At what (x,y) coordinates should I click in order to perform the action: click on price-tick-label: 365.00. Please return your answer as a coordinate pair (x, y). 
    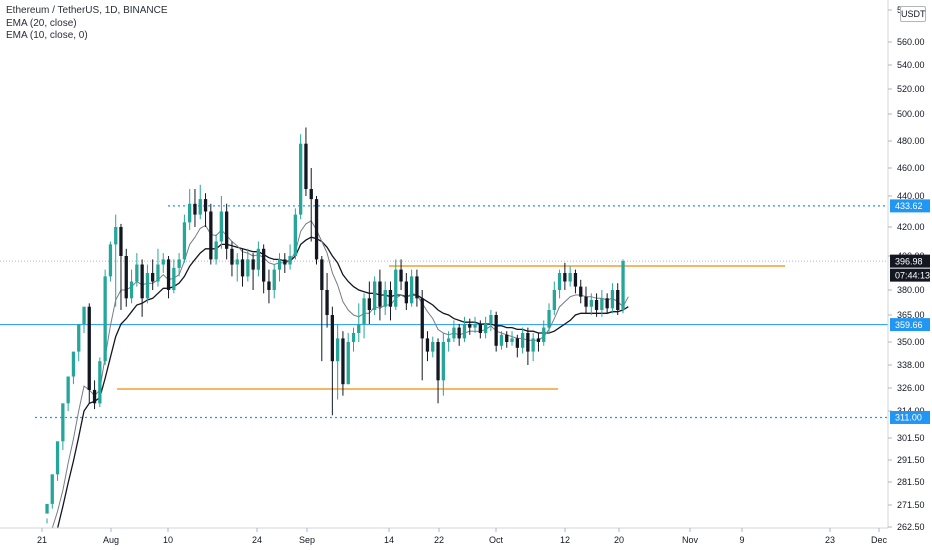
    Looking at the image, I should click on (911, 315).